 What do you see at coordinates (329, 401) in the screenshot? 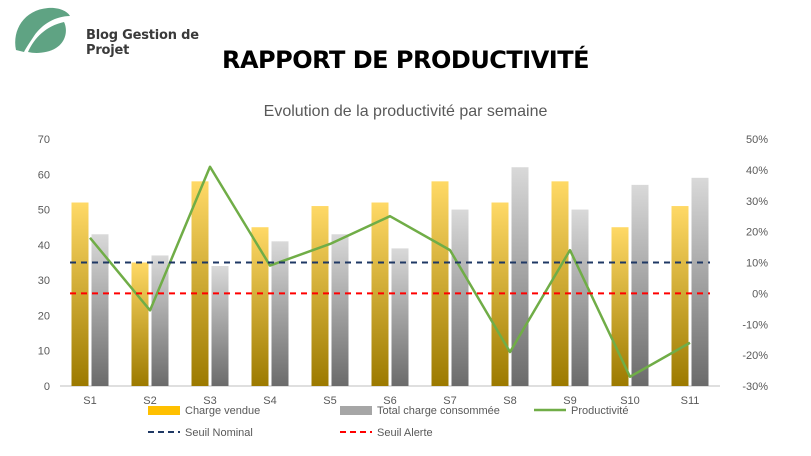
I see `x-axis-tick-label: S5` at bounding box center [329, 401].